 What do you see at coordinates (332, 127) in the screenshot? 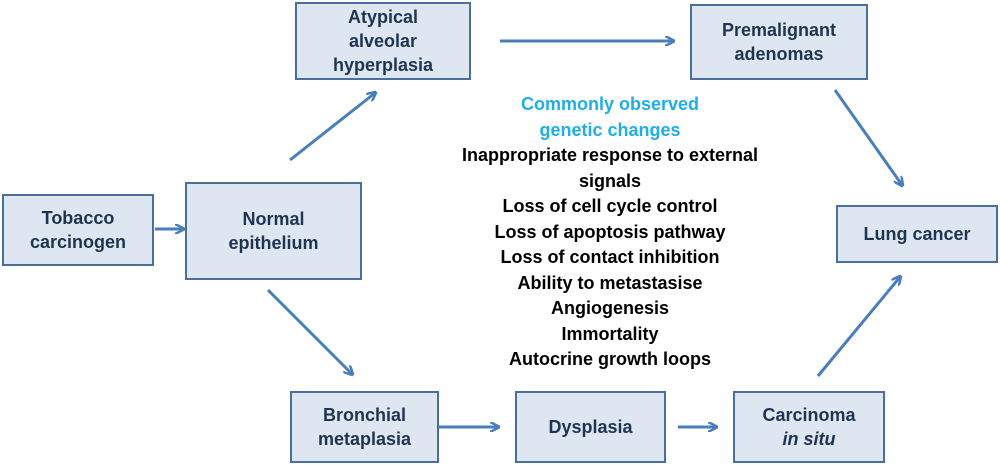
I see `arrow-normal-to-aah` at bounding box center [332, 127].